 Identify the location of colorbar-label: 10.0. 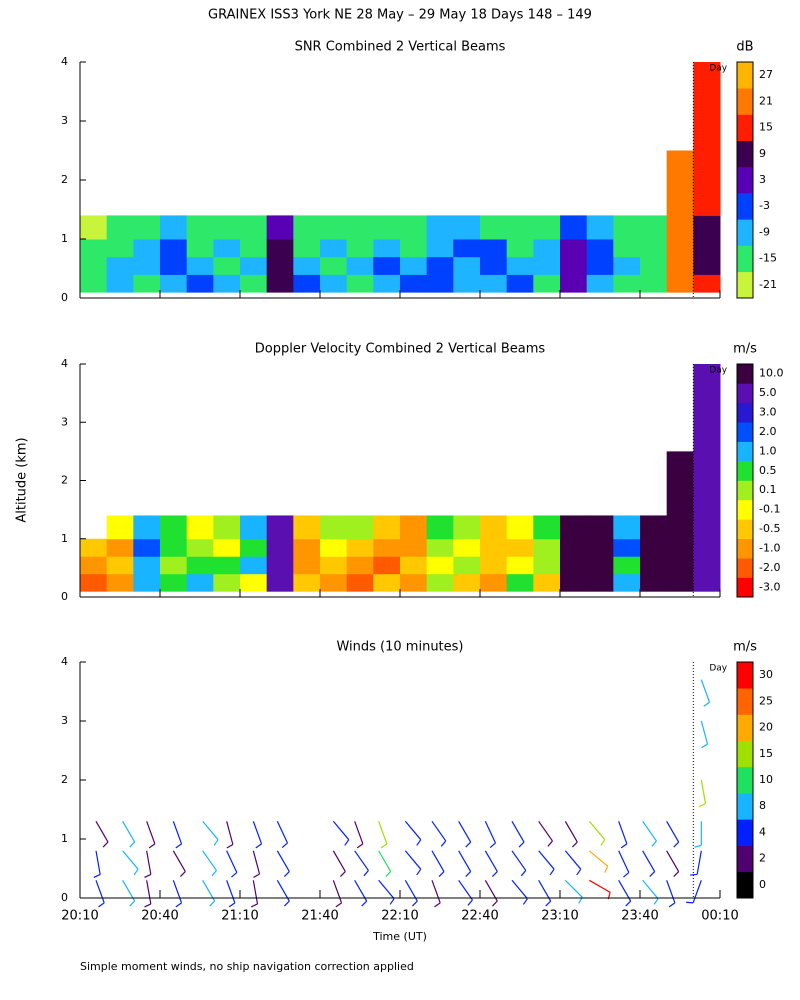
(771, 373).